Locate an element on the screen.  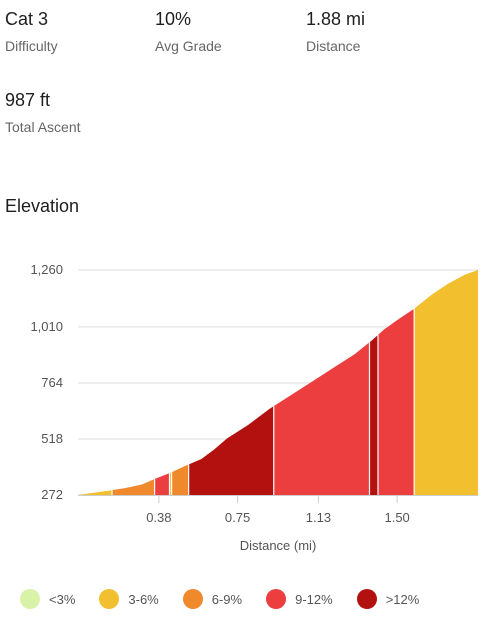
difficulty-value: Cat 3 is located at coordinates (27, 19).